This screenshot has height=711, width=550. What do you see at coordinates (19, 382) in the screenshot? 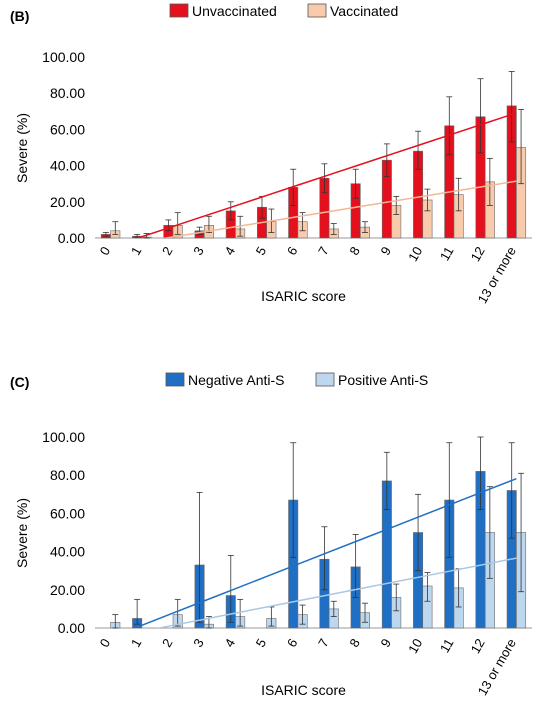
I see `panel-label: (C)` at bounding box center [19, 382].